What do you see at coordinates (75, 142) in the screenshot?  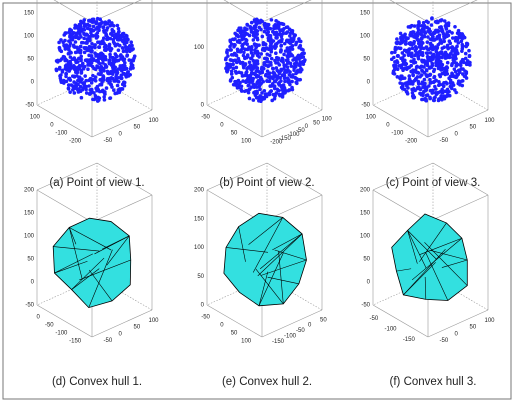 I see `x-tick-label: -200` at bounding box center [75, 142].